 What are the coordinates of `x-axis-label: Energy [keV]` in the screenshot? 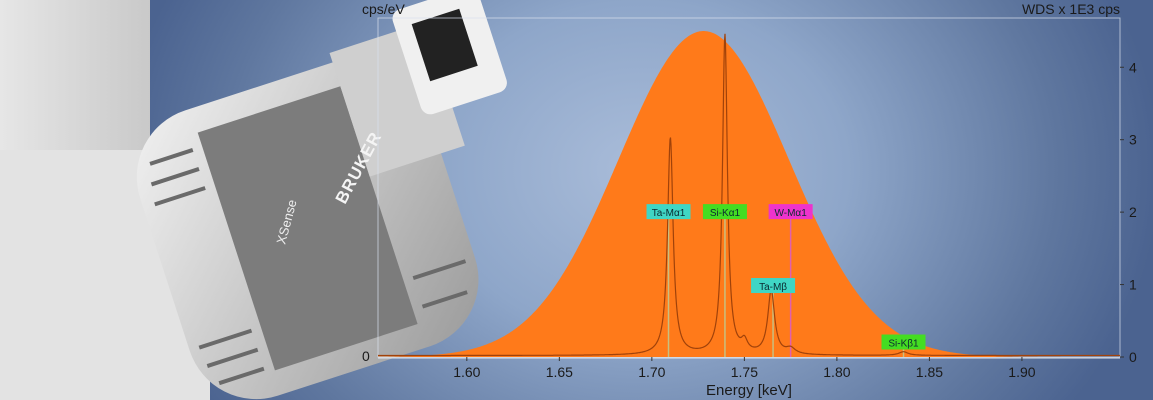 It's located at (749, 390).